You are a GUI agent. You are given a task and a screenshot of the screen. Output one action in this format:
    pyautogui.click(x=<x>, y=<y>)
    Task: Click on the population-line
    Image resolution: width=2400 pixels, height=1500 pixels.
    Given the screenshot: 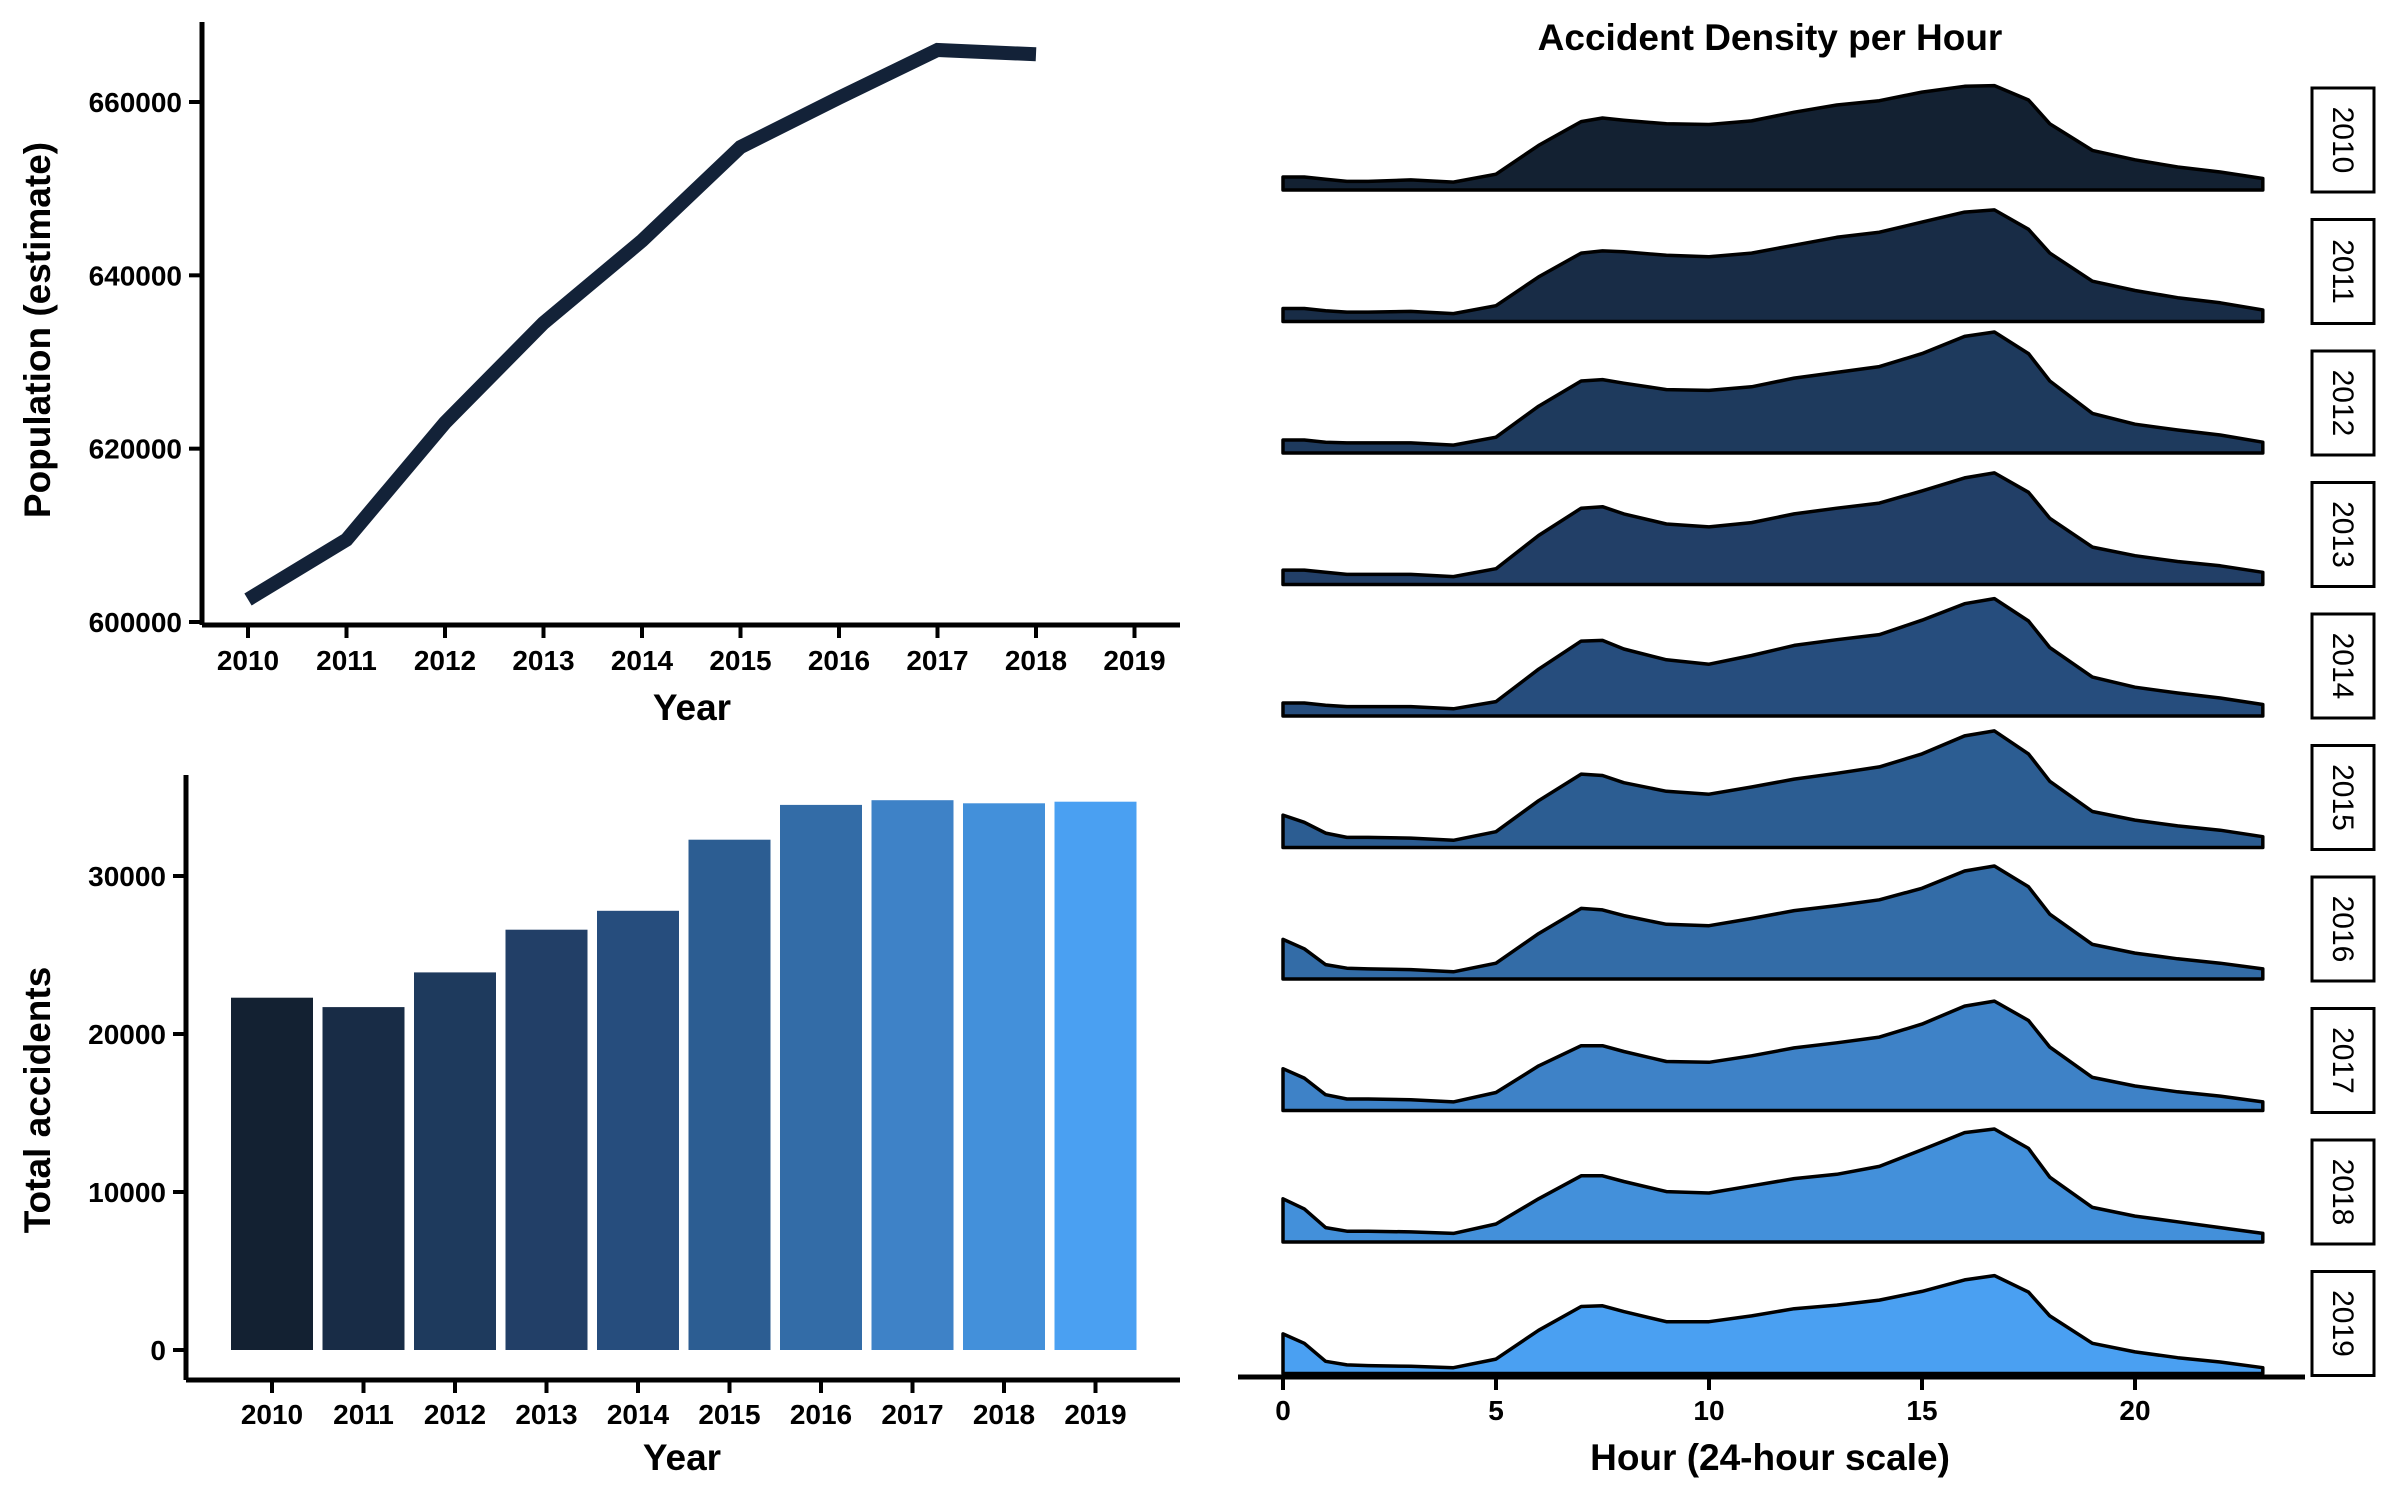 What is the action you would take?
    pyautogui.click(x=640, y=324)
    